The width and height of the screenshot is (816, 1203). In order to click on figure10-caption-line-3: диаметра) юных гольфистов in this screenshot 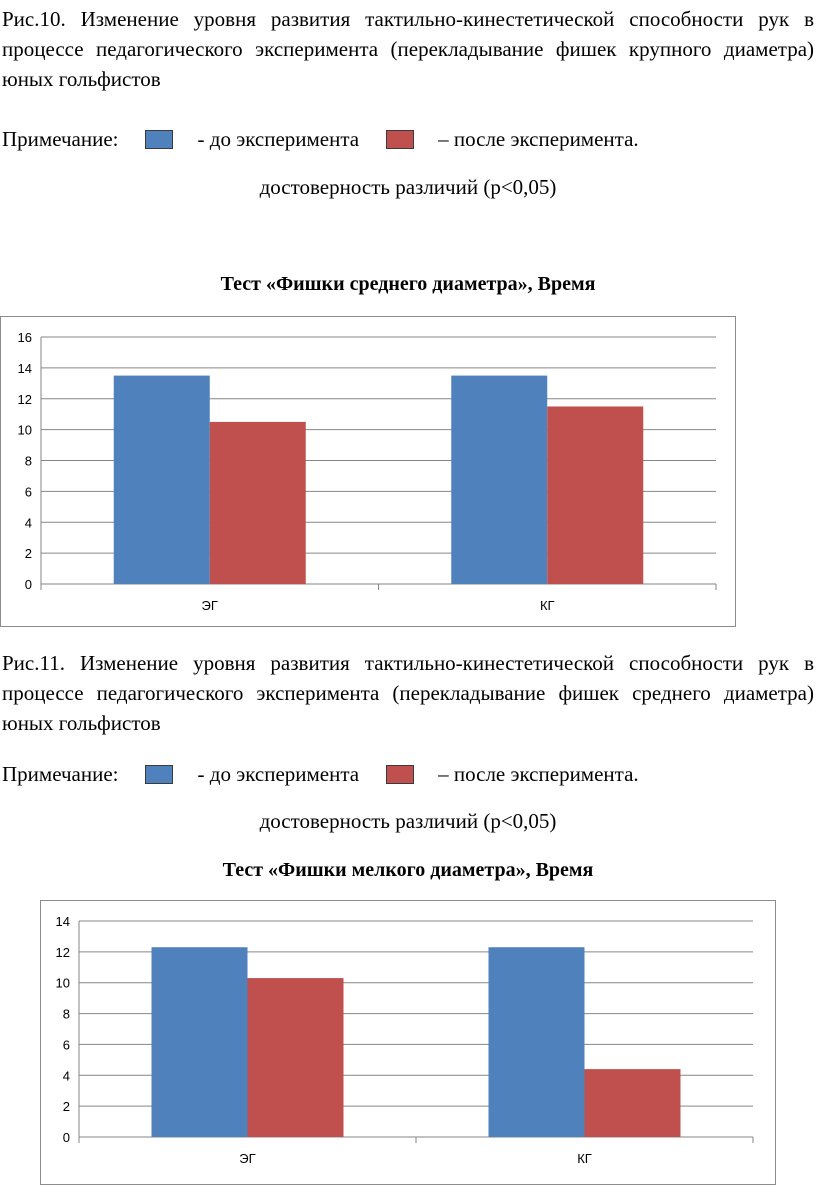, I will do `click(408, 64)`.